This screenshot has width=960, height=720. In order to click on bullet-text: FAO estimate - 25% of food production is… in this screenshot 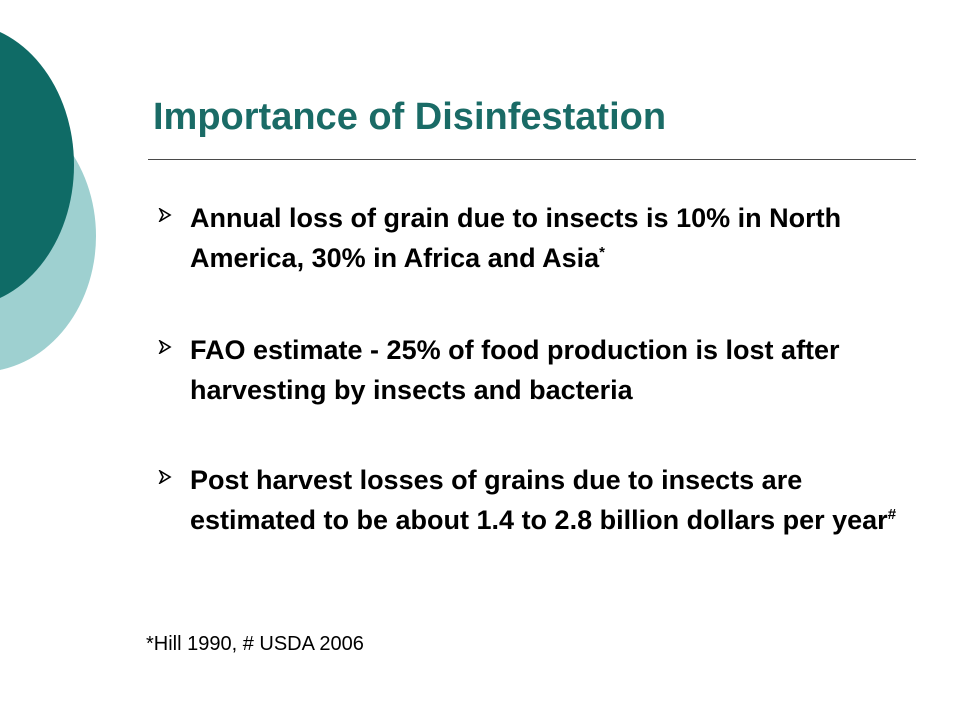, I will do `click(545, 370)`.